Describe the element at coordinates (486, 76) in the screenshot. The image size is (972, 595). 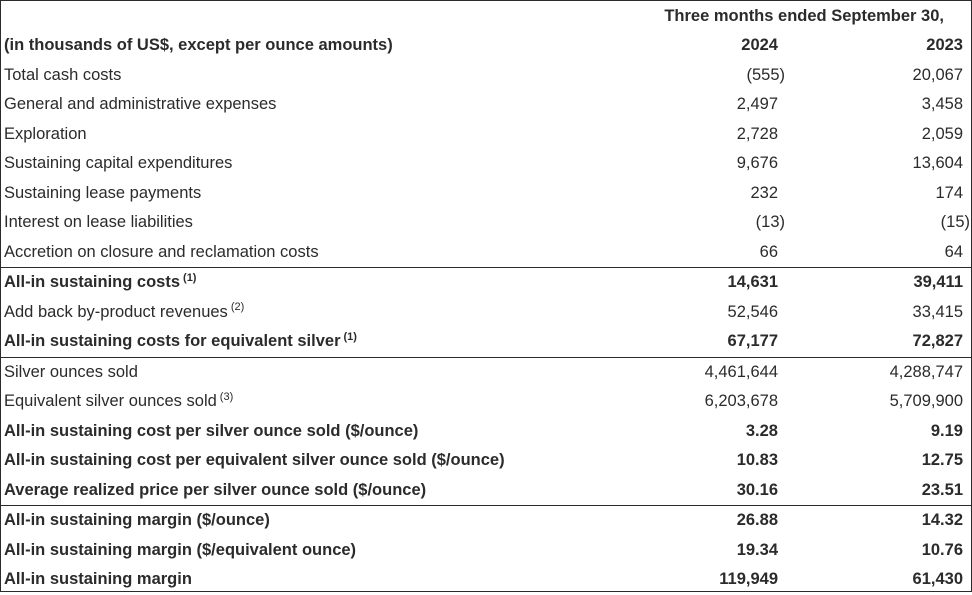
I see `table-row: Total cash costs (555) 20,067` at that location.